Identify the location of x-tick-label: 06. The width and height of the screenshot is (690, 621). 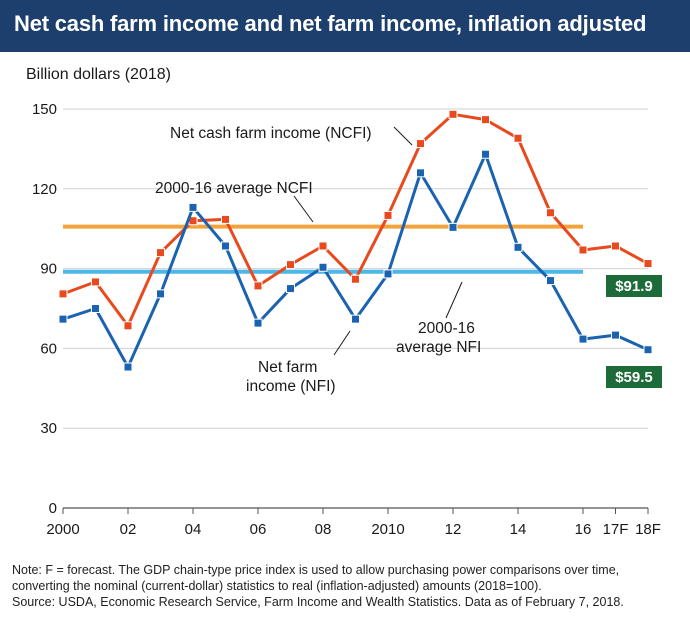
(258, 529).